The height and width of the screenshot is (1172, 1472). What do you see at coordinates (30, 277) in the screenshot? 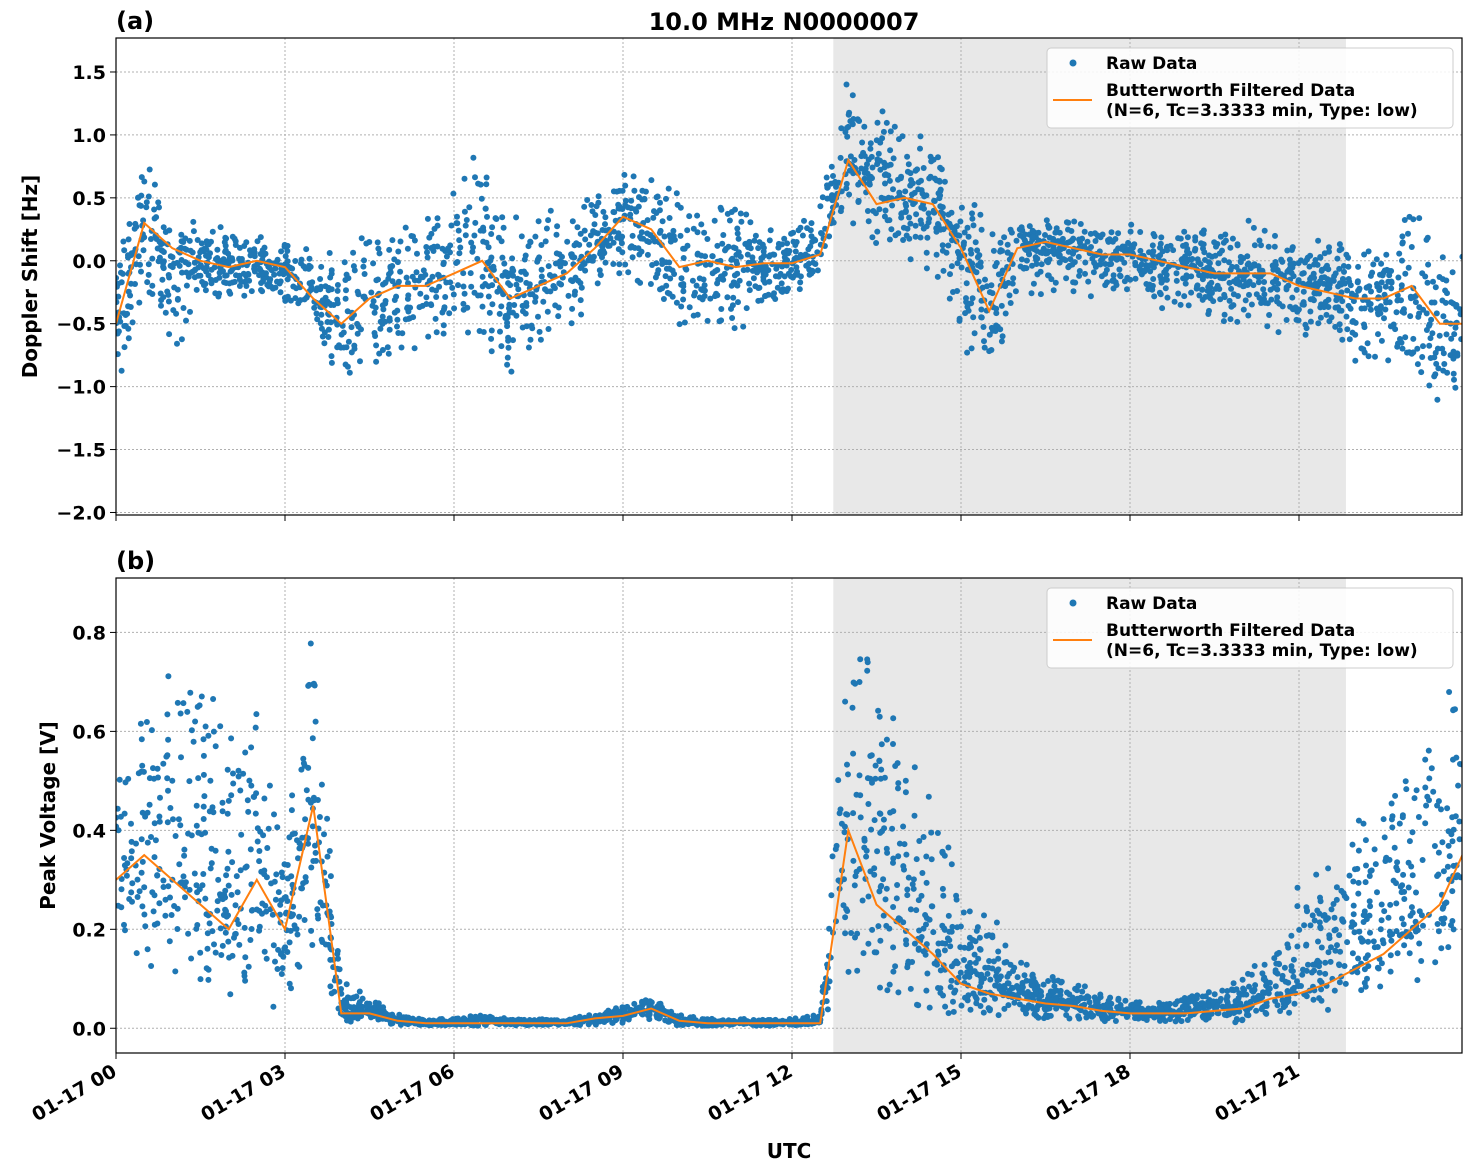
I see `y-axis-label: Doppler Shift [Hz]` at bounding box center [30, 277].